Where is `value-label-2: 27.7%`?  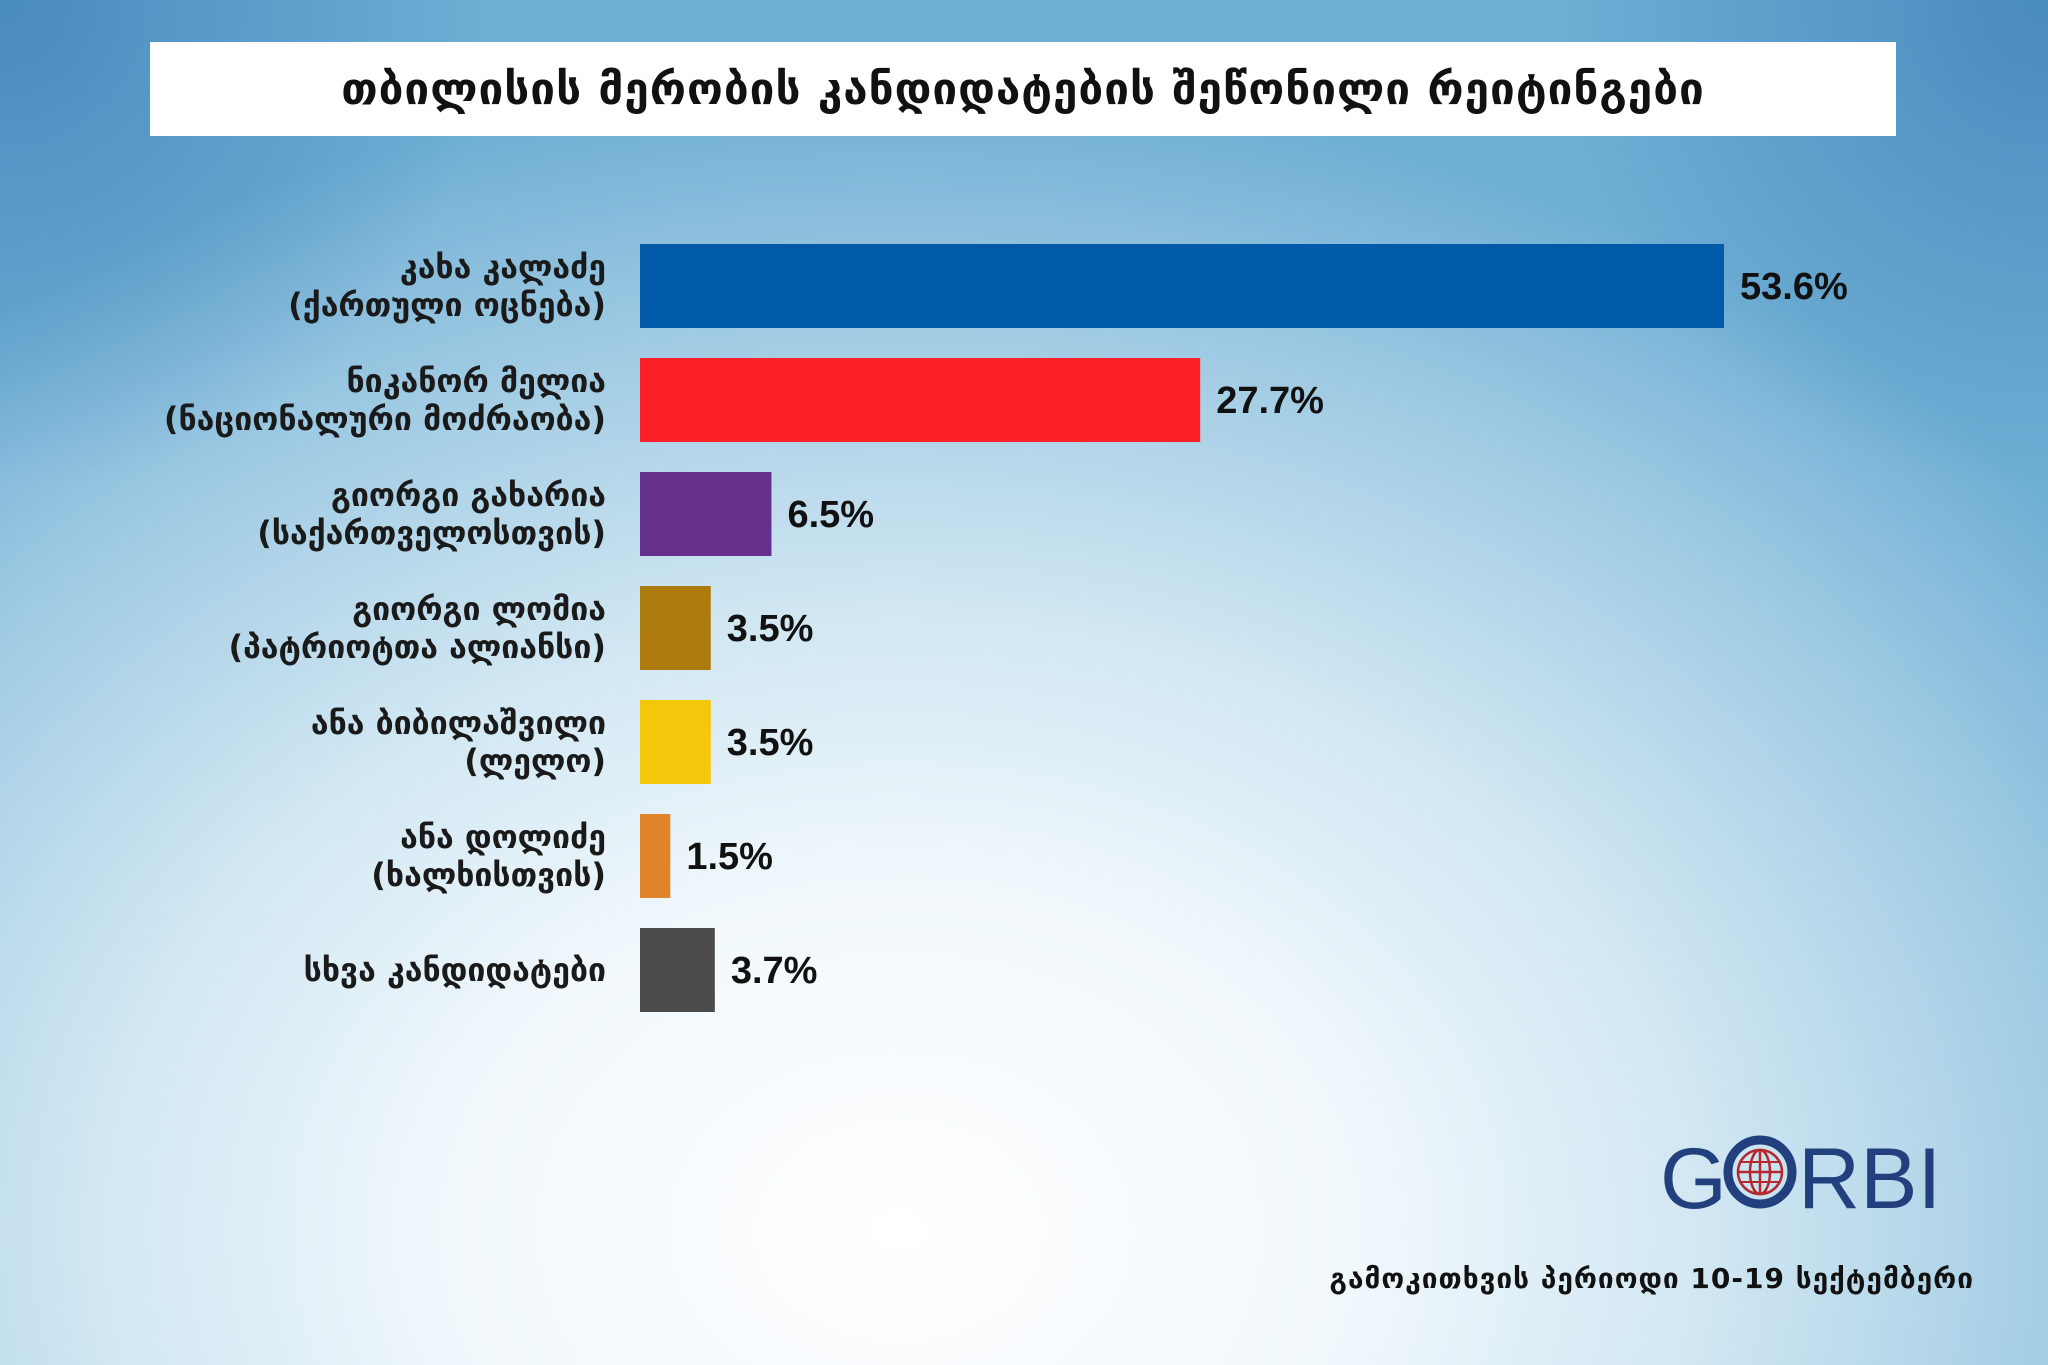 value-label-2: 27.7% is located at coordinates (1270, 401).